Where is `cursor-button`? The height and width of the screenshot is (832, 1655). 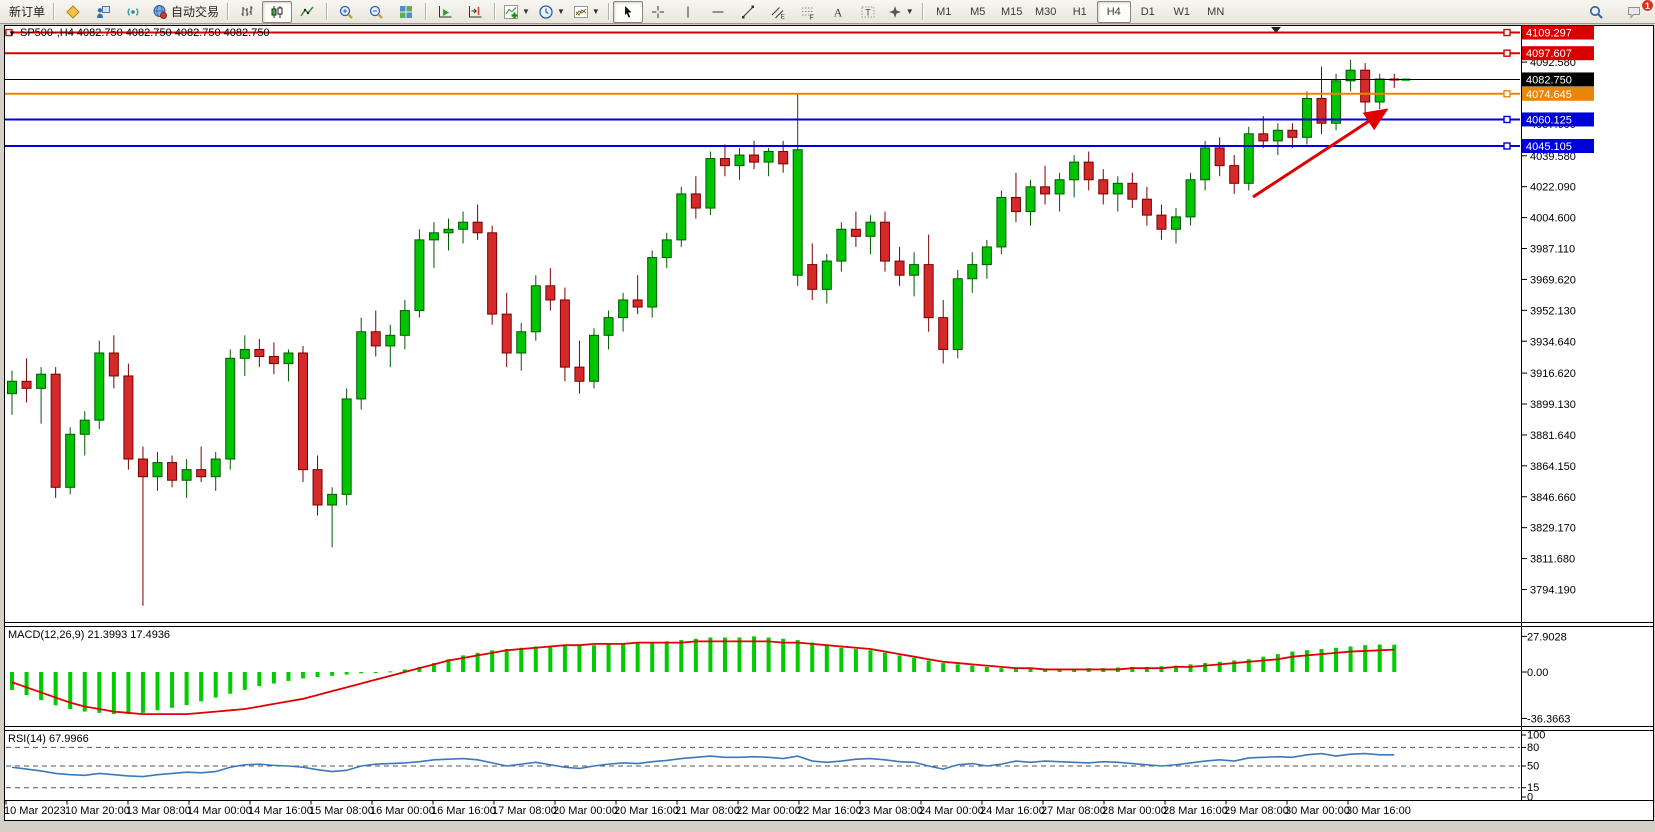 cursor-button is located at coordinates (627, 11).